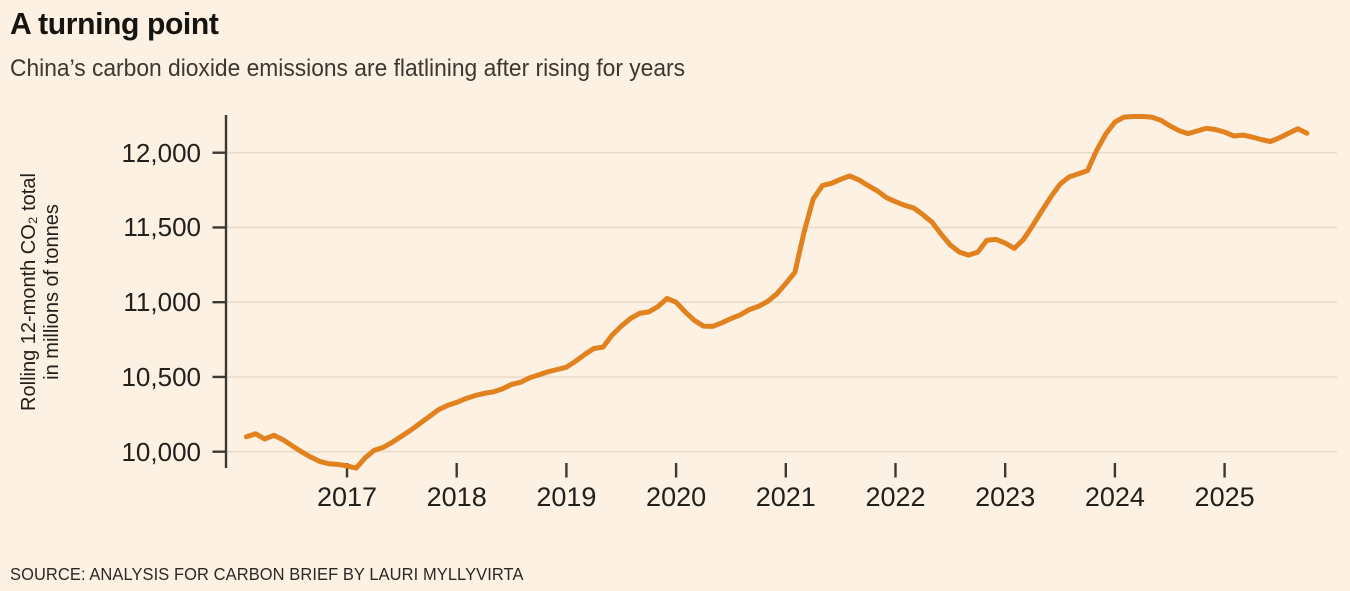  I want to click on x-tick-label: 2019, so click(566, 497).